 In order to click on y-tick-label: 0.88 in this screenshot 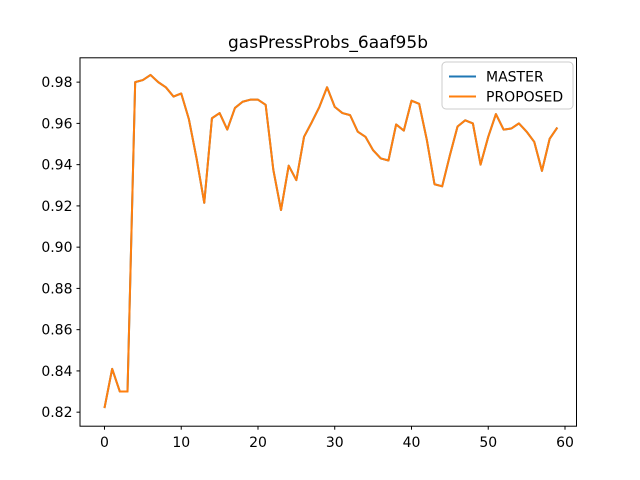, I will do `click(56, 289)`.